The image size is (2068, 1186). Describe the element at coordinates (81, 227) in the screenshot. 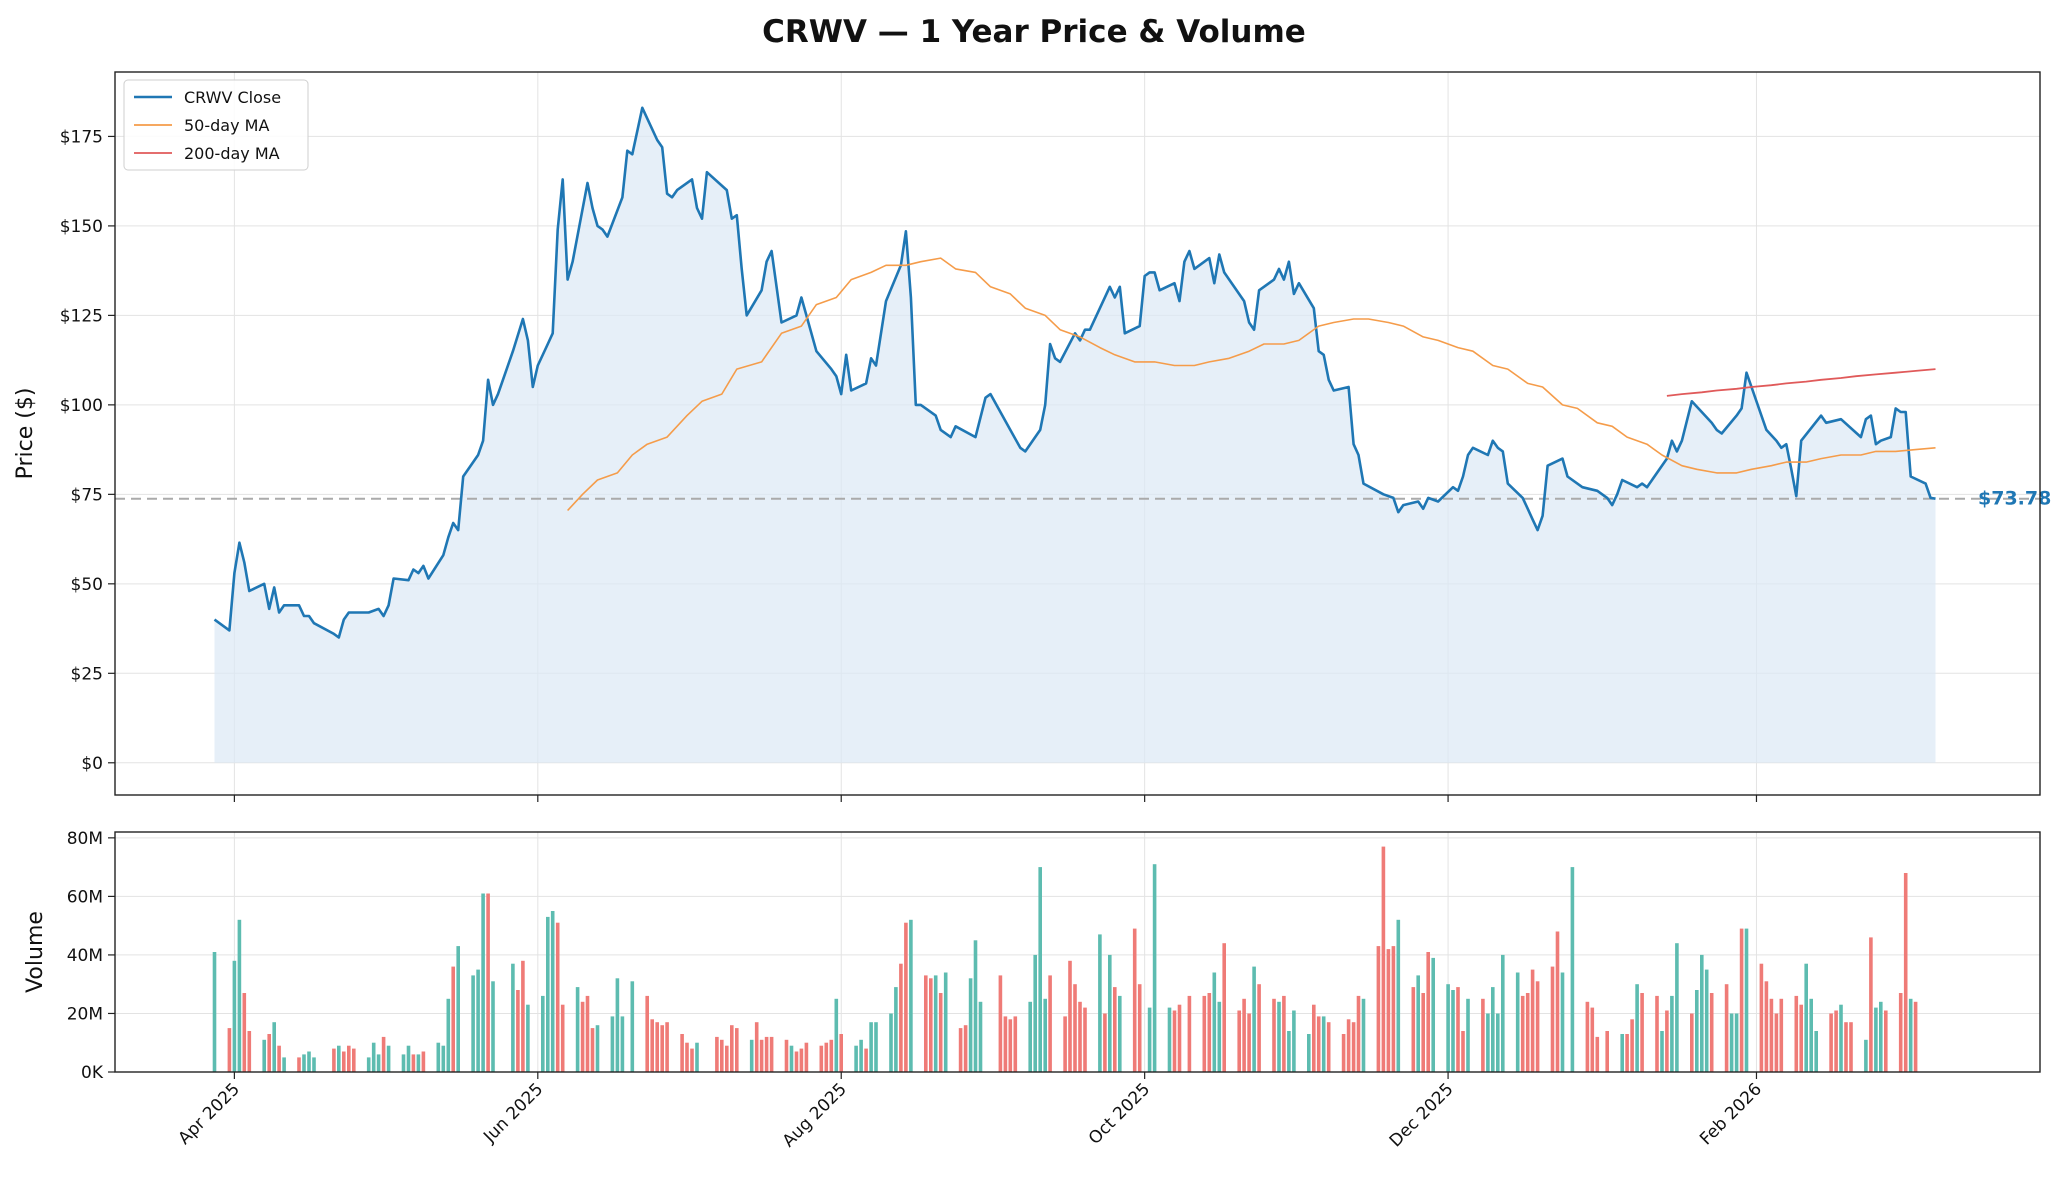

I see `price-y-tick-label: $150` at that location.